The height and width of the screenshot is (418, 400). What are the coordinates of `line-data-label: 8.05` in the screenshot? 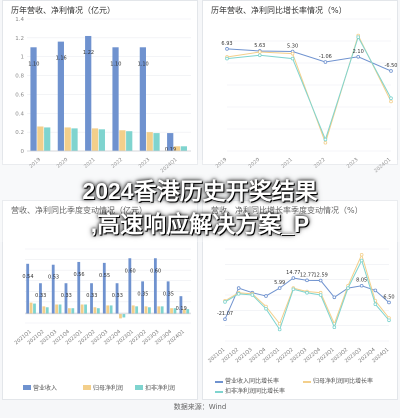 It's located at (361, 281).